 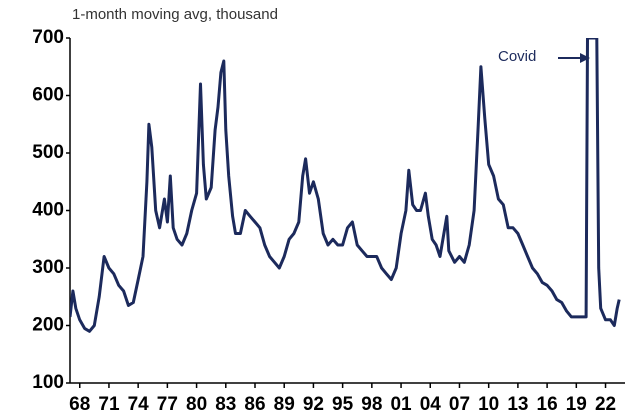 What do you see at coordinates (48, 267) in the screenshot?
I see `y-tick-label: 300` at bounding box center [48, 267].